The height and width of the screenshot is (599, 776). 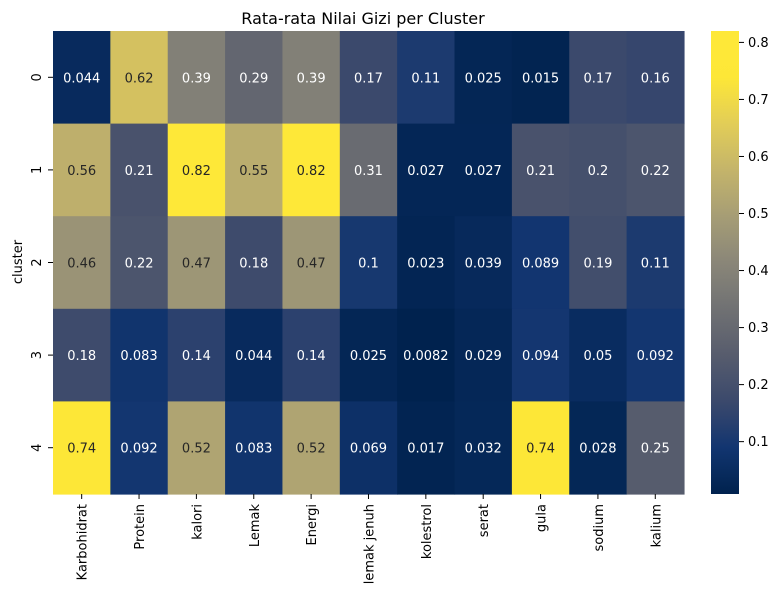 What do you see at coordinates (37, 355) in the screenshot?
I see `y-tick-label-3: 3` at bounding box center [37, 355].